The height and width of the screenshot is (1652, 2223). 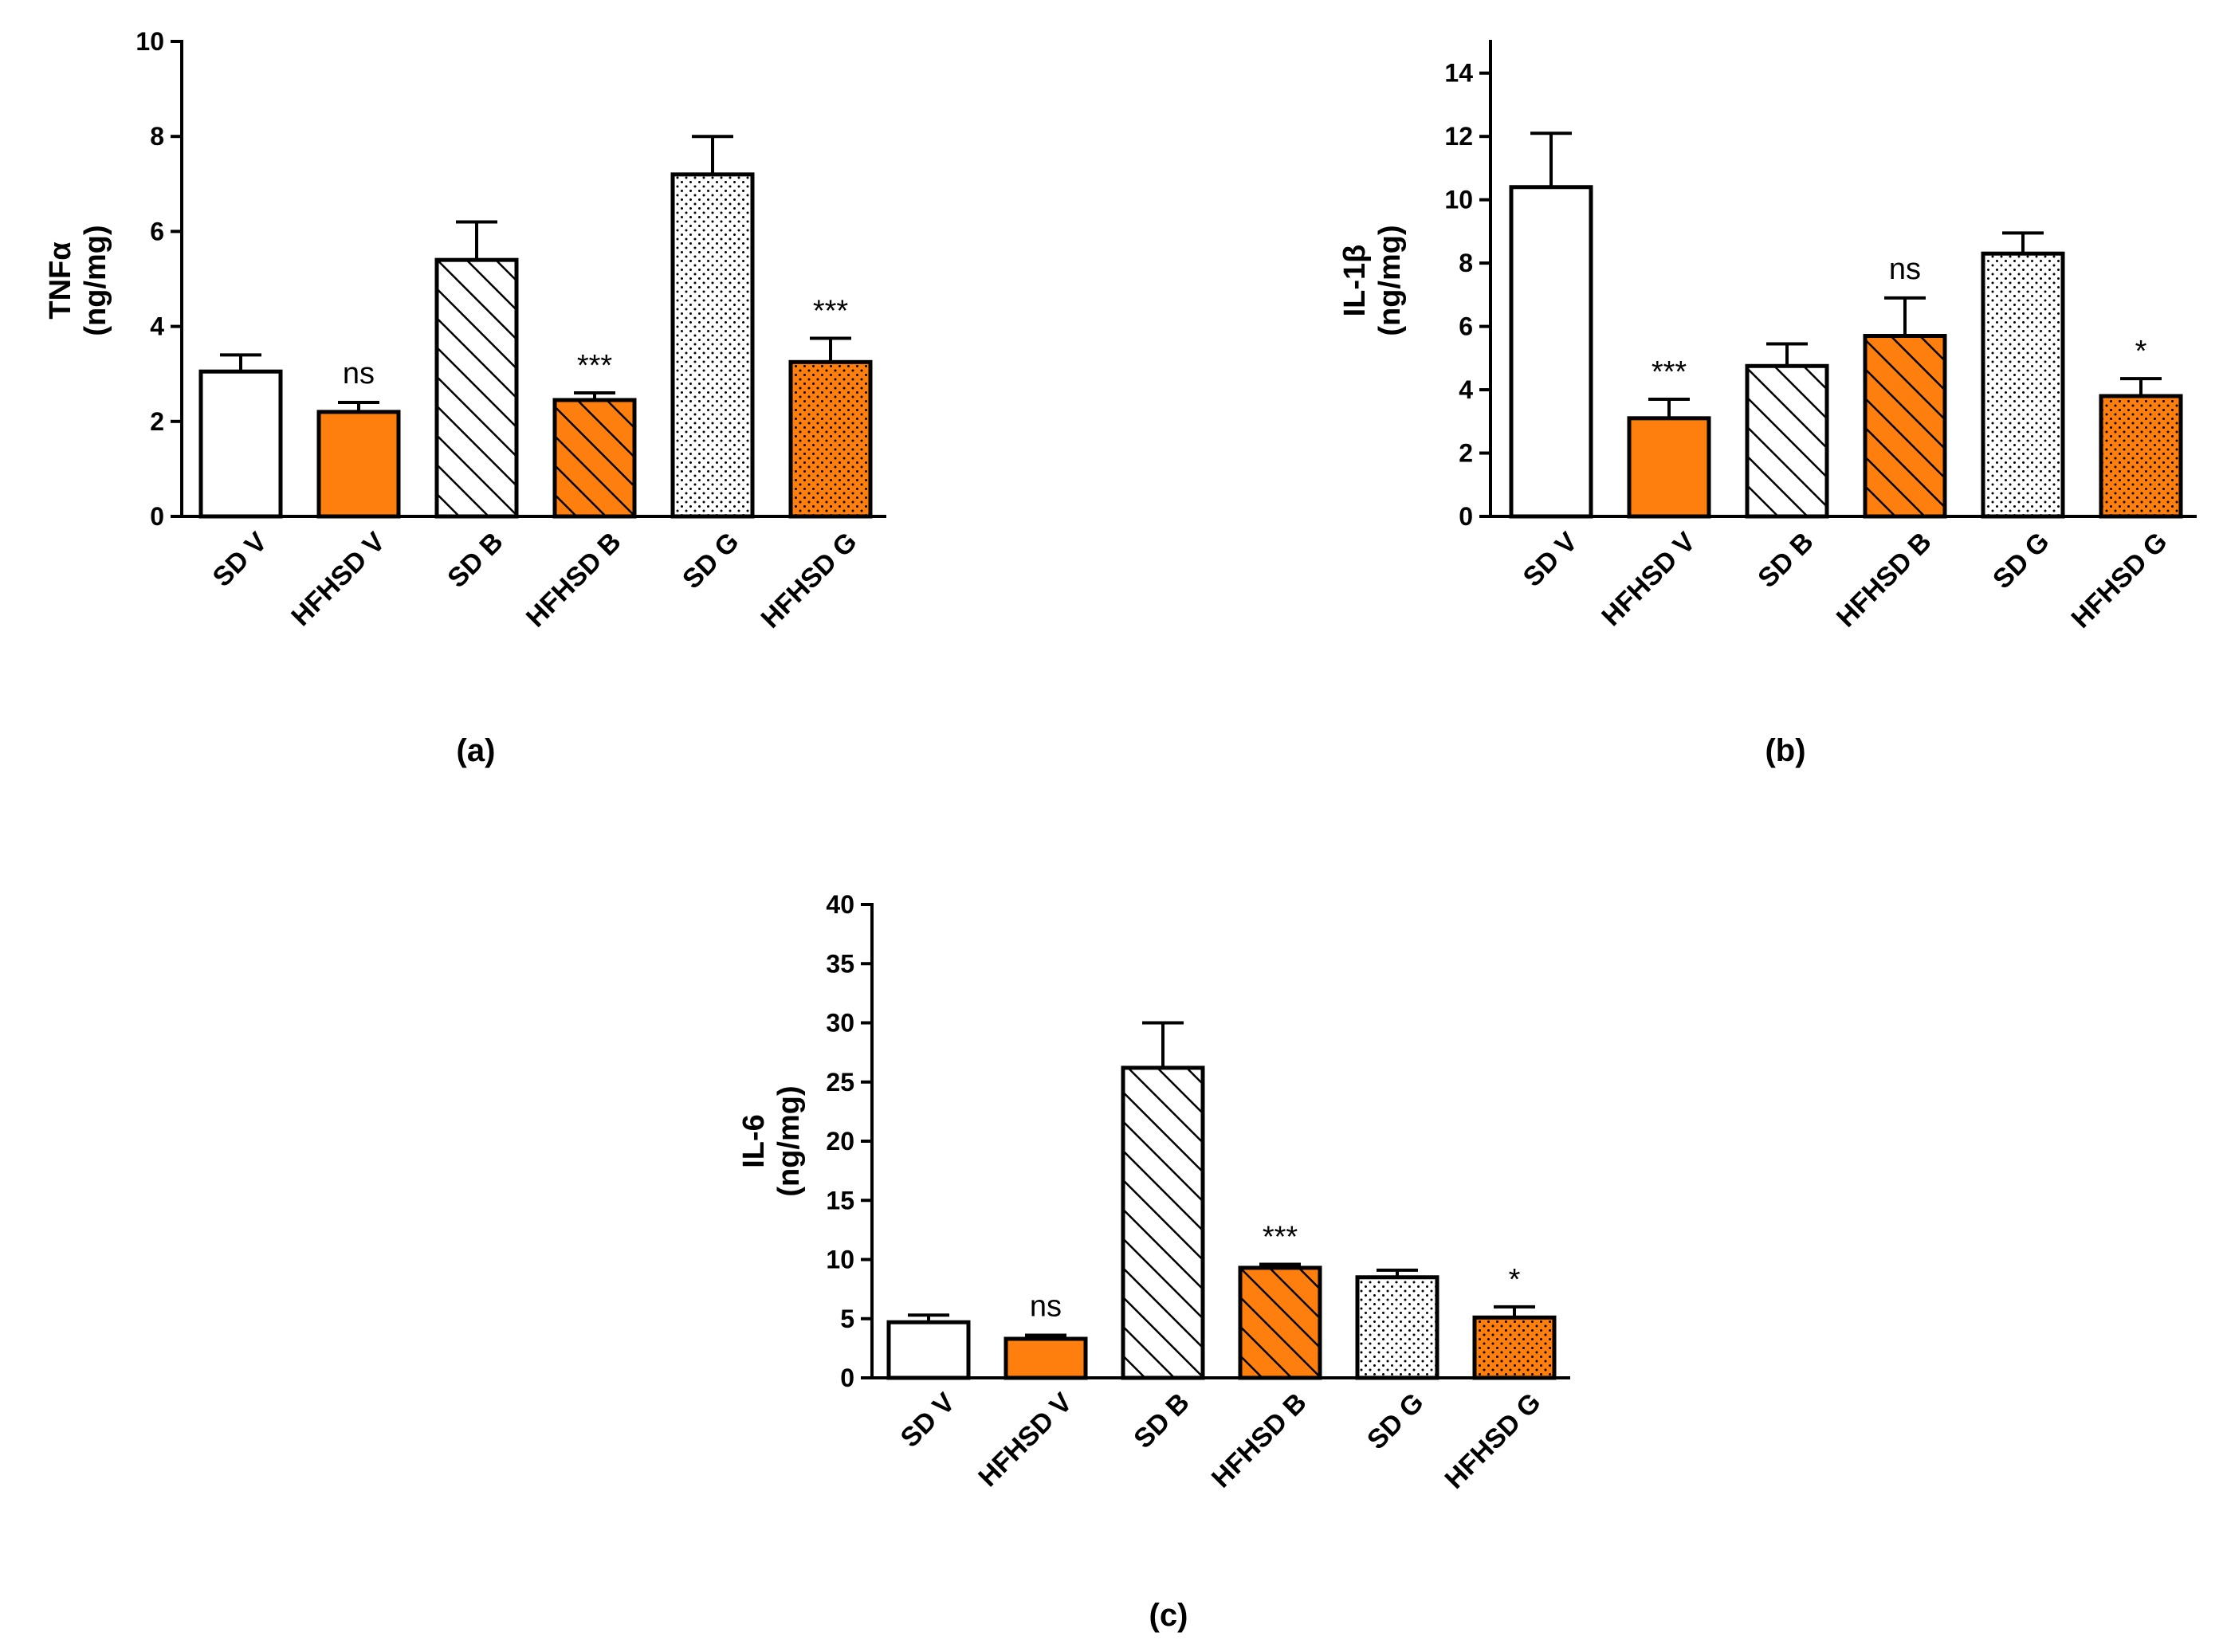 I want to click on y-tick-label: 40, so click(x=840, y=904).